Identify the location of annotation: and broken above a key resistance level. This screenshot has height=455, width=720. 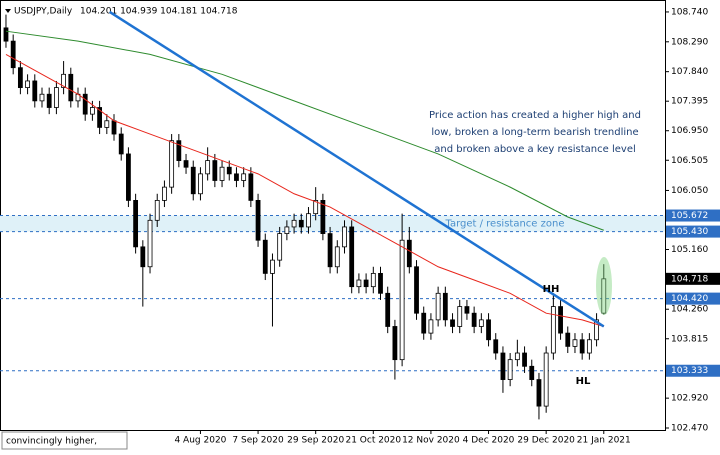
(535, 149).